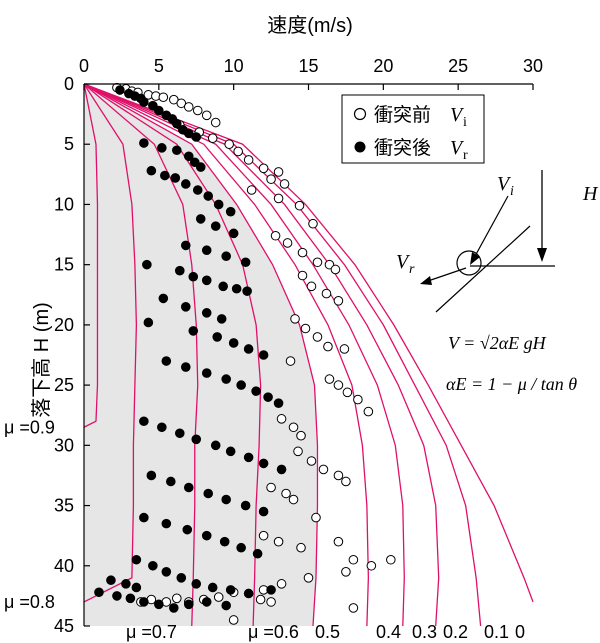 The image size is (600, 643). I want to click on mu-label-left: μ =0.8, so click(29, 602).